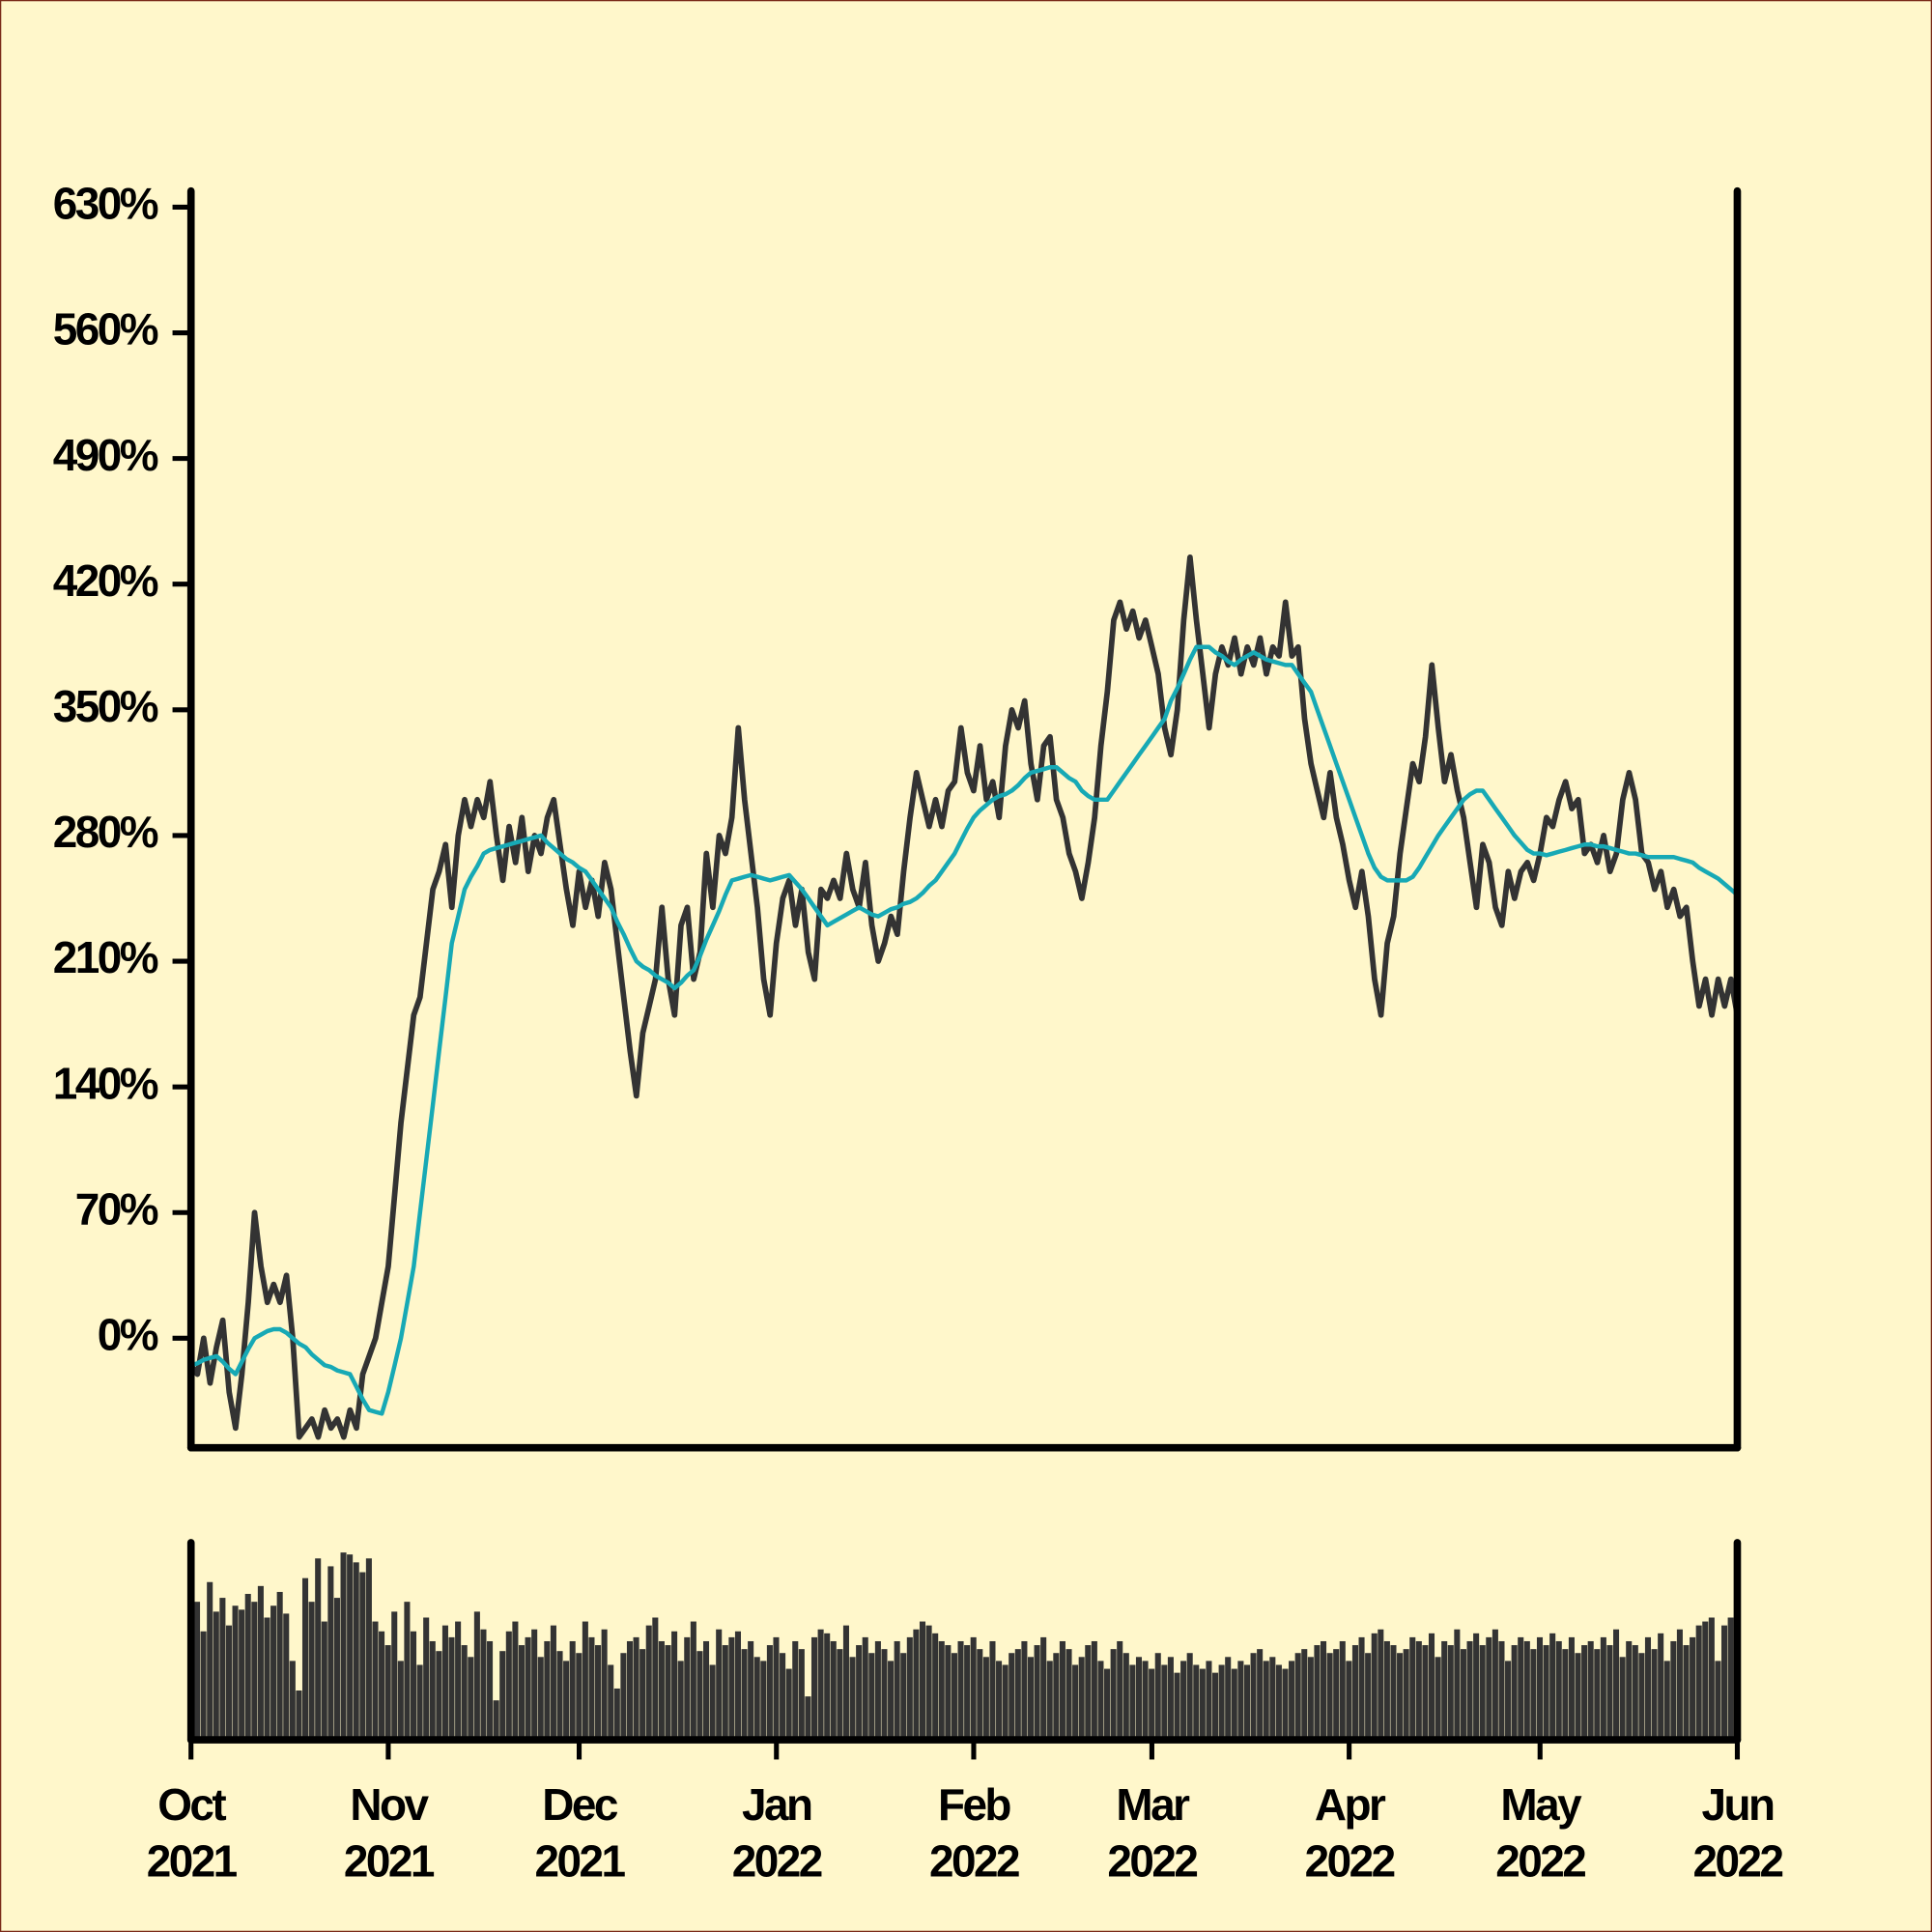 The width and height of the screenshot is (1932, 1932). Describe the element at coordinates (128, 1334) in the screenshot. I see `y-tick-label: 0%` at that location.